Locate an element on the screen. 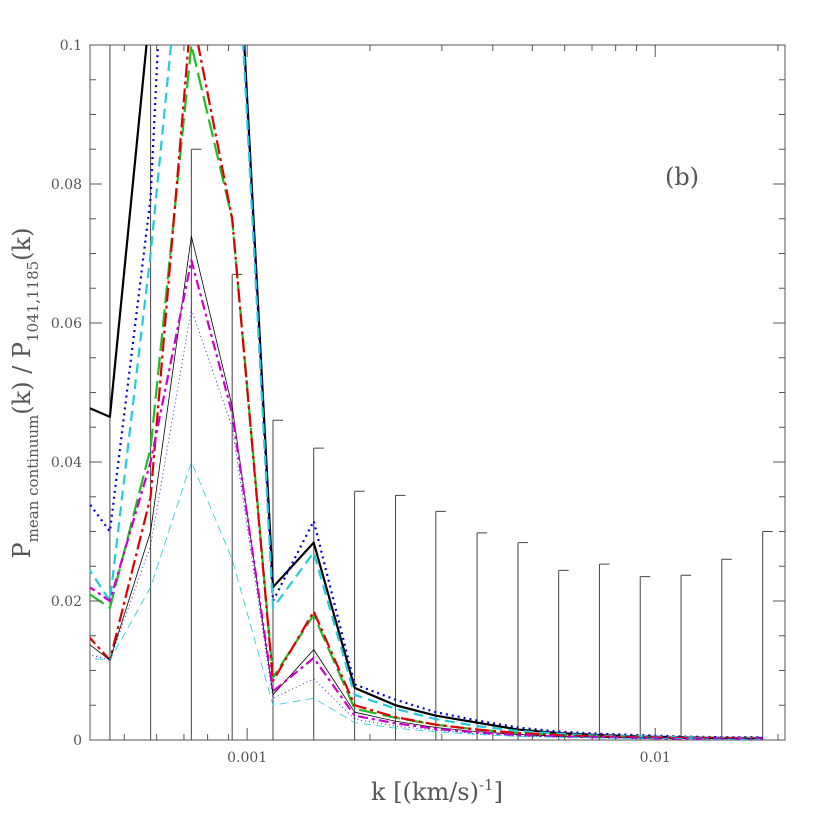  y-axis-label: Pmean continuum(k) / P1041,1185(k) is located at coordinates (25, 393).